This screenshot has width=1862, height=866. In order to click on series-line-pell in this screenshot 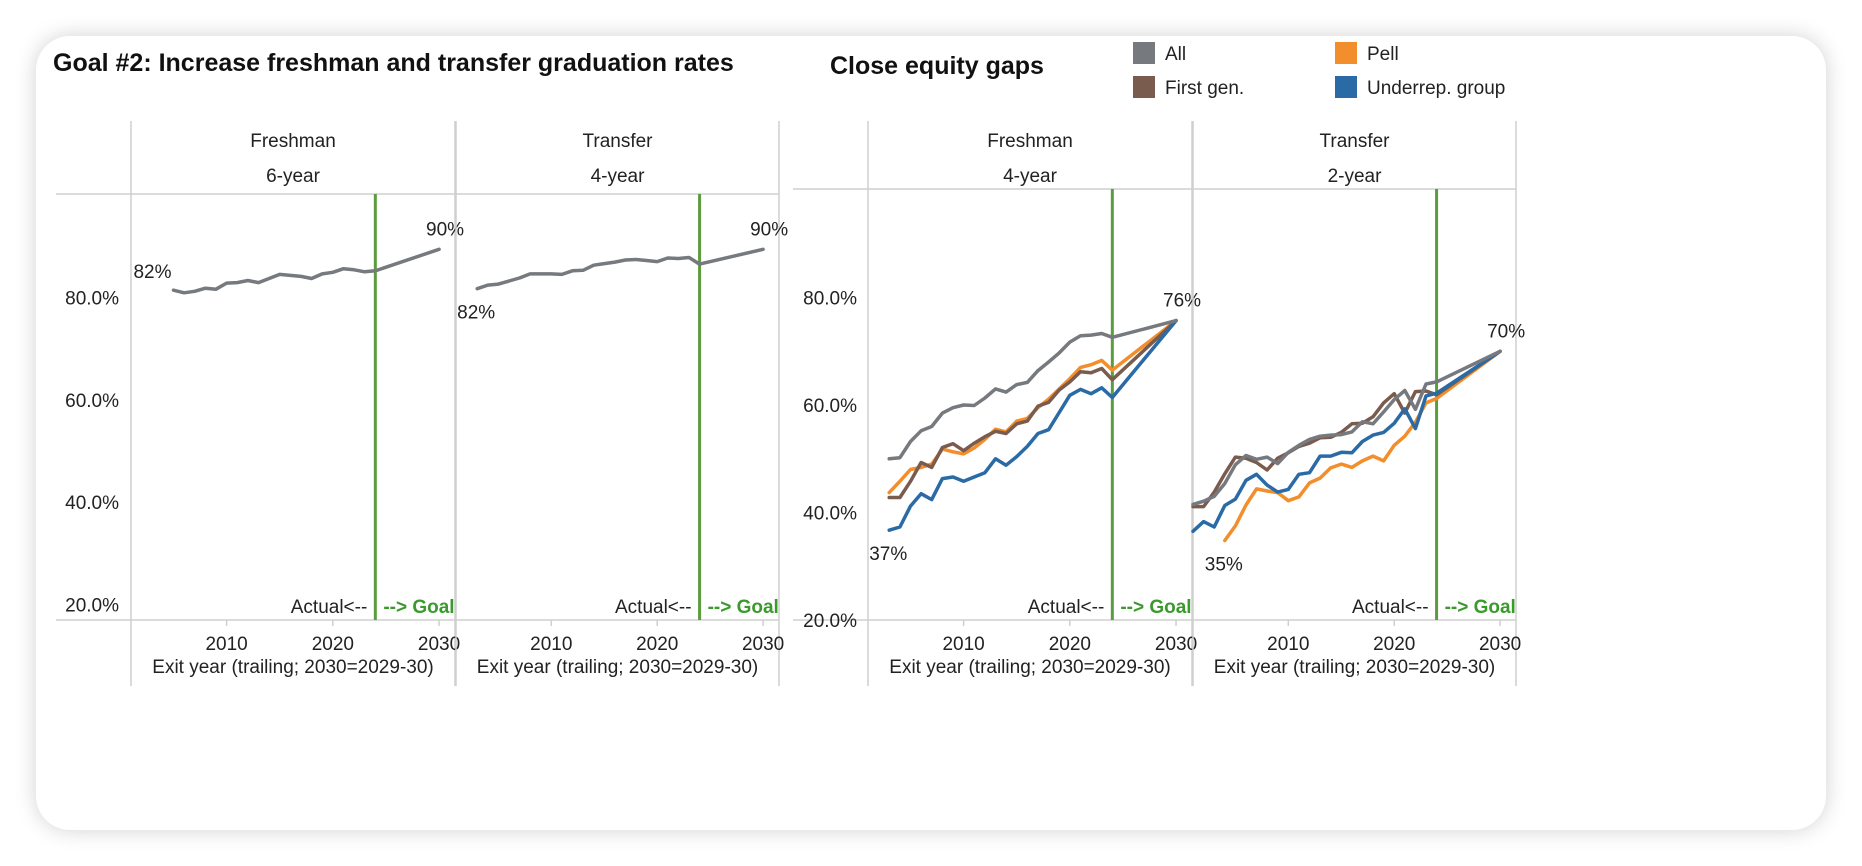, I will do `click(1362, 446)`.